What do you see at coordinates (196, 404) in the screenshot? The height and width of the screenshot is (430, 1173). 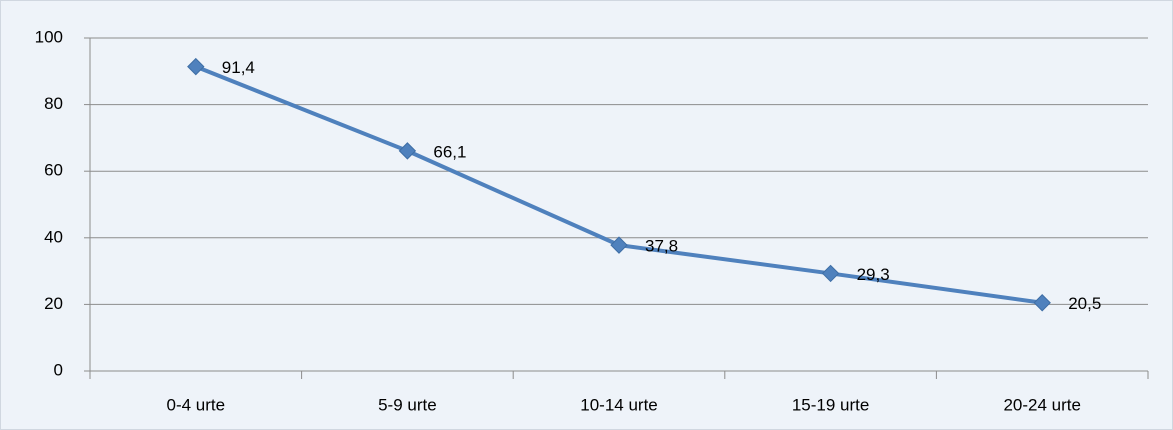 I see `x-tick-label: 0-4 urte` at bounding box center [196, 404].